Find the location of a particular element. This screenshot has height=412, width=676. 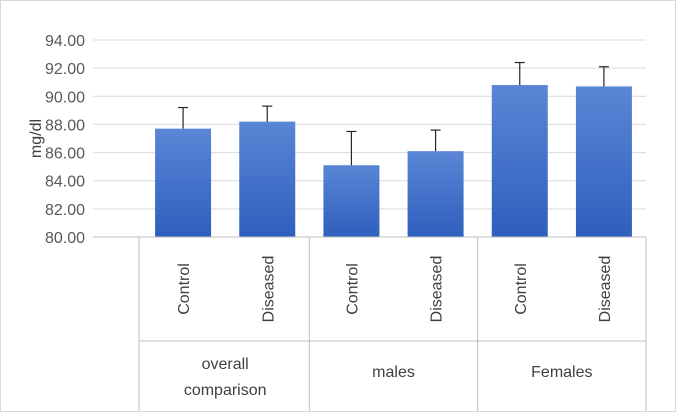

y-tick-label: 88.00 is located at coordinates (65, 125).